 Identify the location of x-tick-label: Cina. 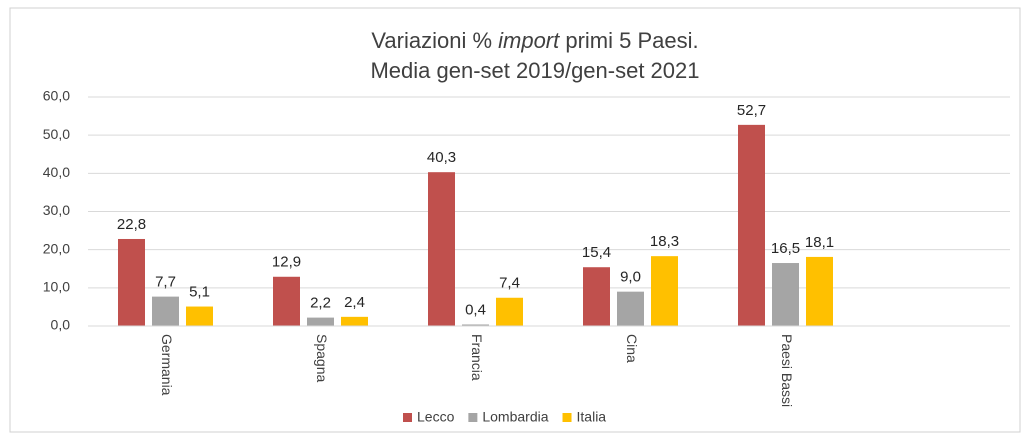
(632, 348).